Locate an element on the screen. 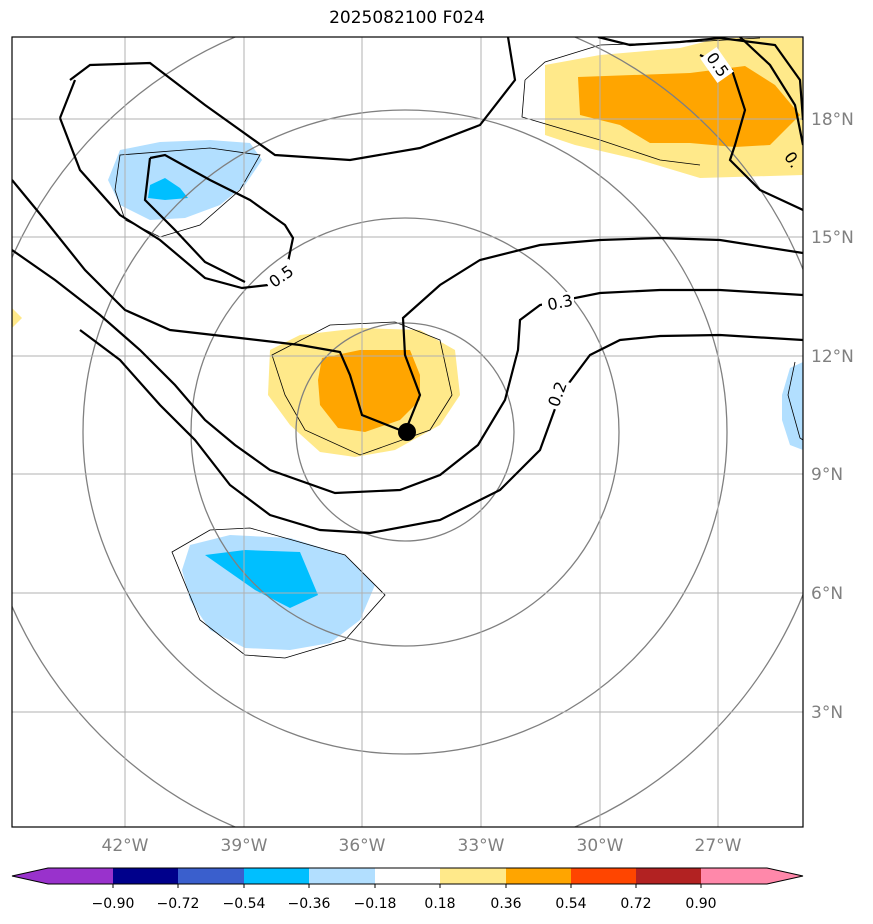 The image size is (873, 924). colorbar-tick-1: −0.72 is located at coordinates (178, 904).